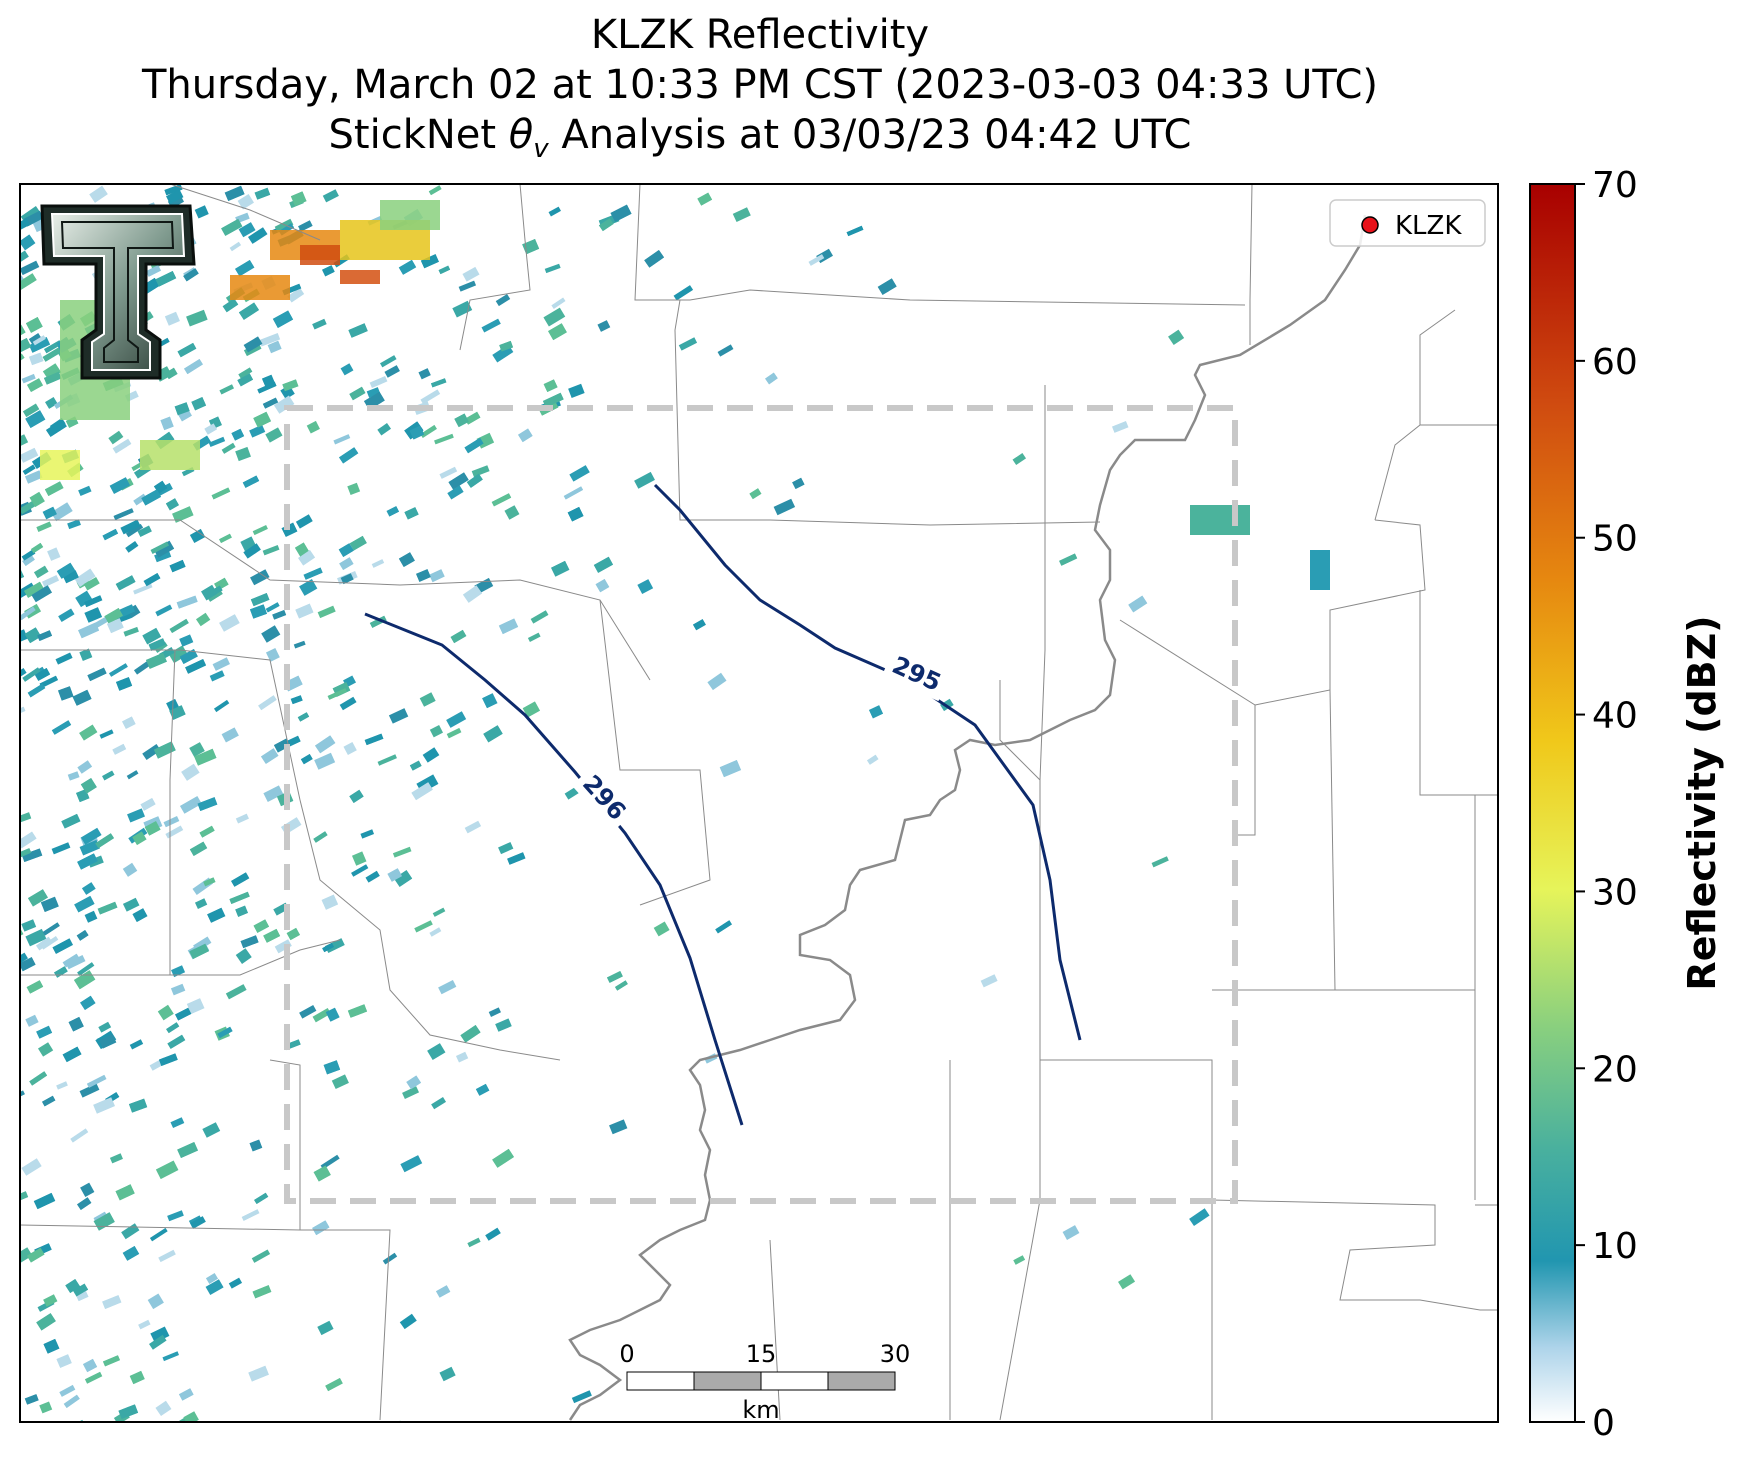  What do you see at coordinates (1615, 185) in the screenshot?
I see `colorbar-tick-label: 70` at bounding box center [1615, 185].